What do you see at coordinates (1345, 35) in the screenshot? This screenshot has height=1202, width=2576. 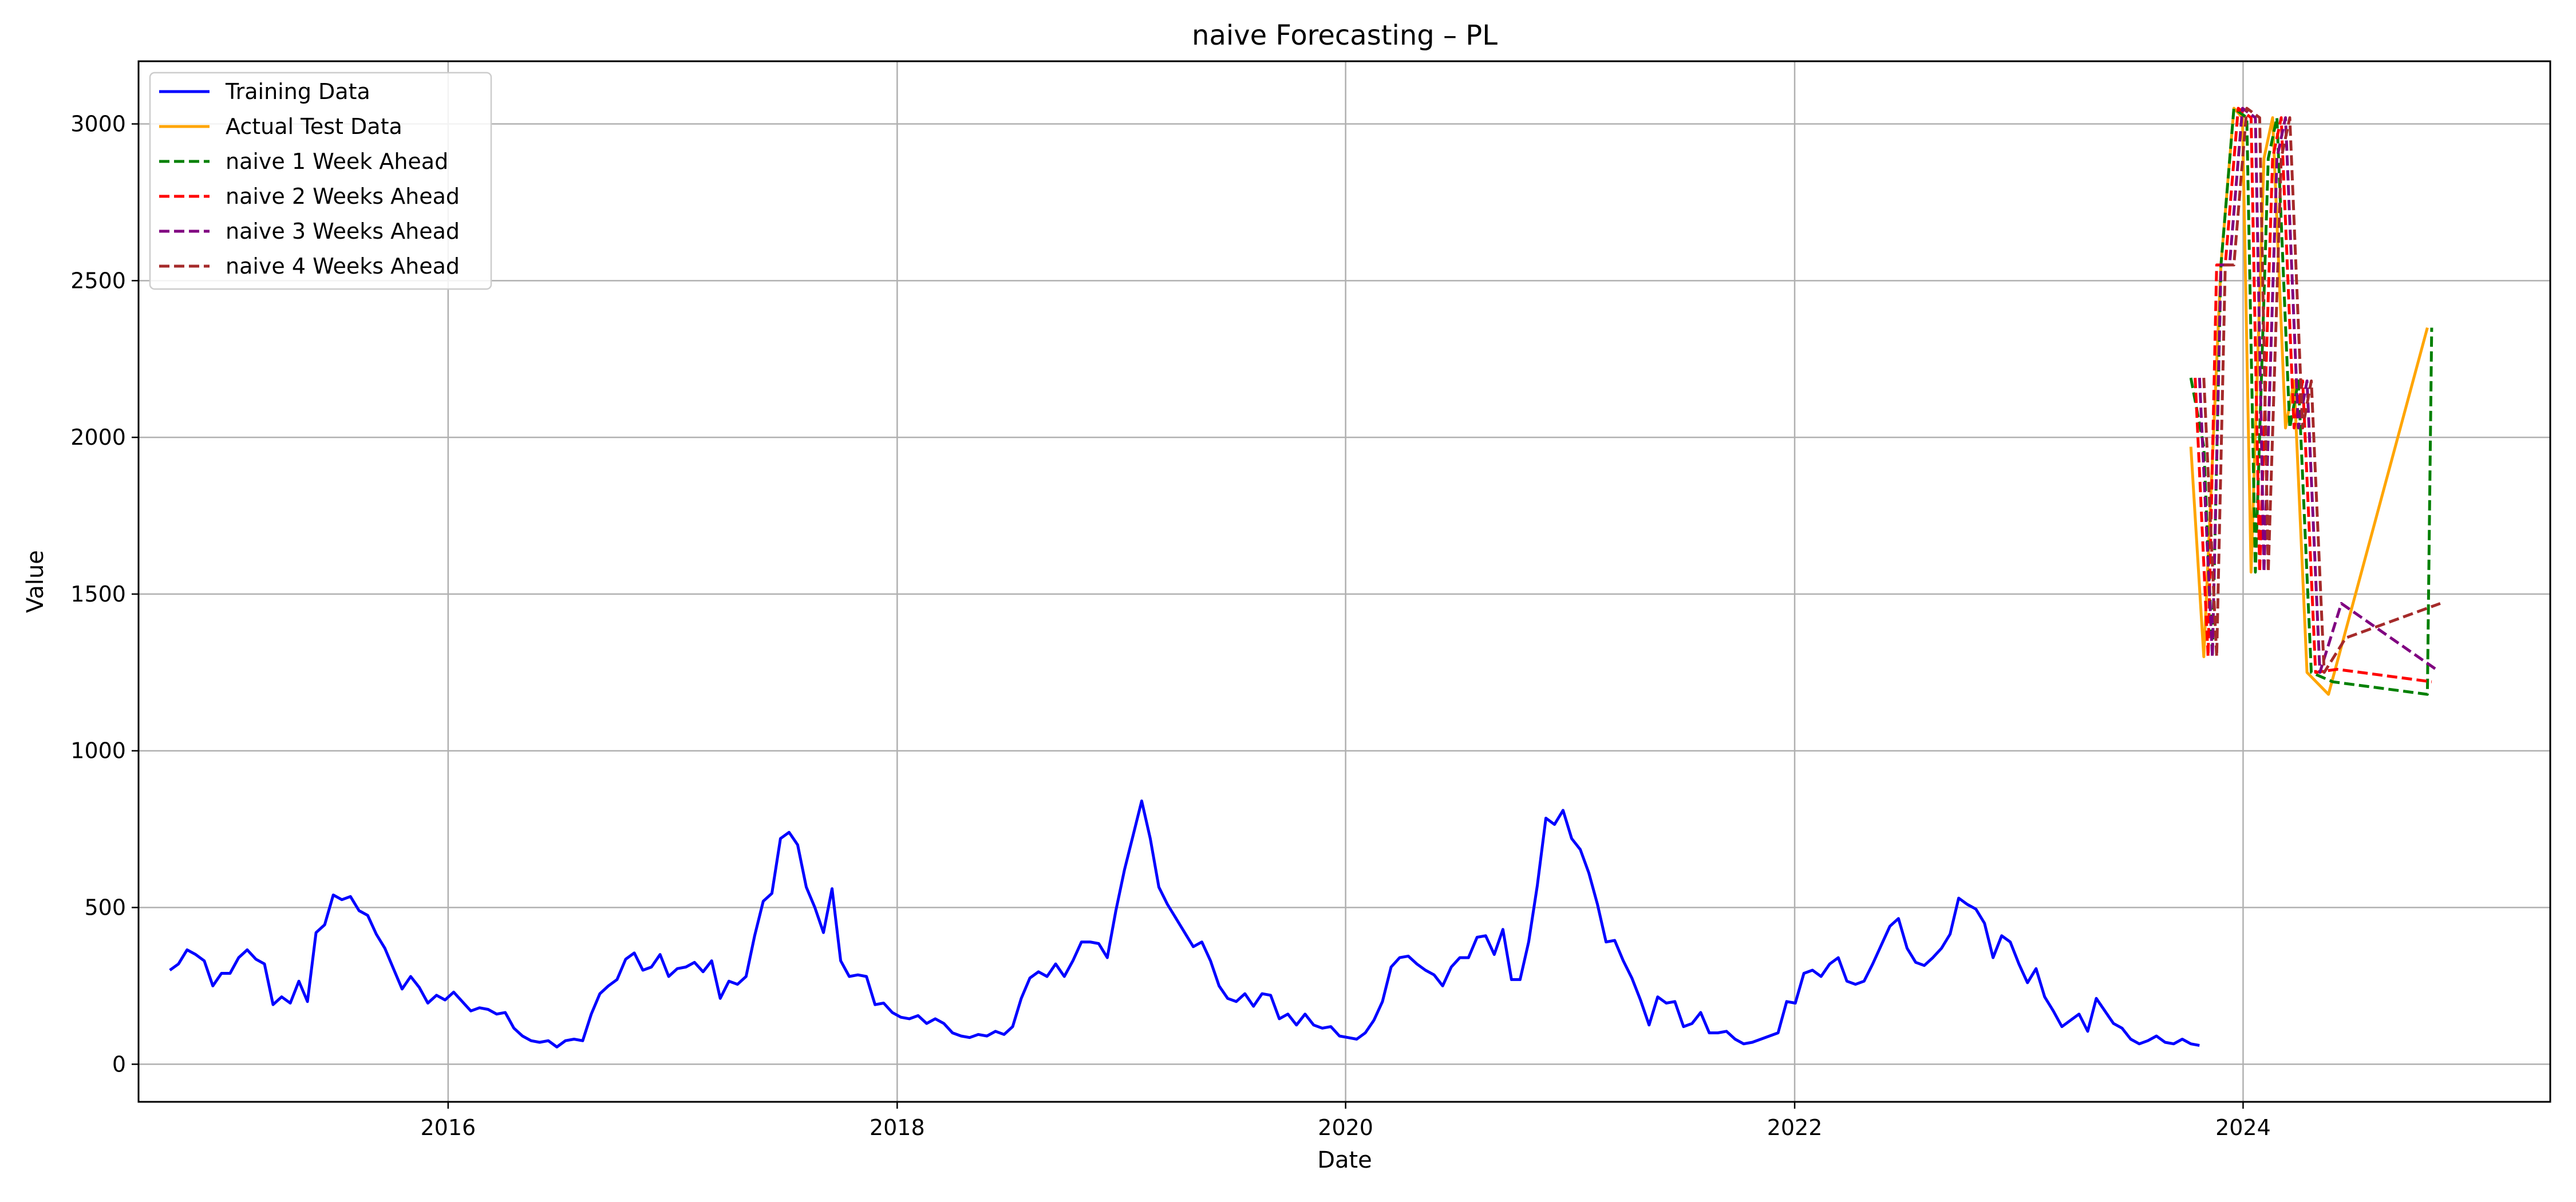 I see `chart-title: naive Forecasting – PL` at bounding box center [1345, 35].